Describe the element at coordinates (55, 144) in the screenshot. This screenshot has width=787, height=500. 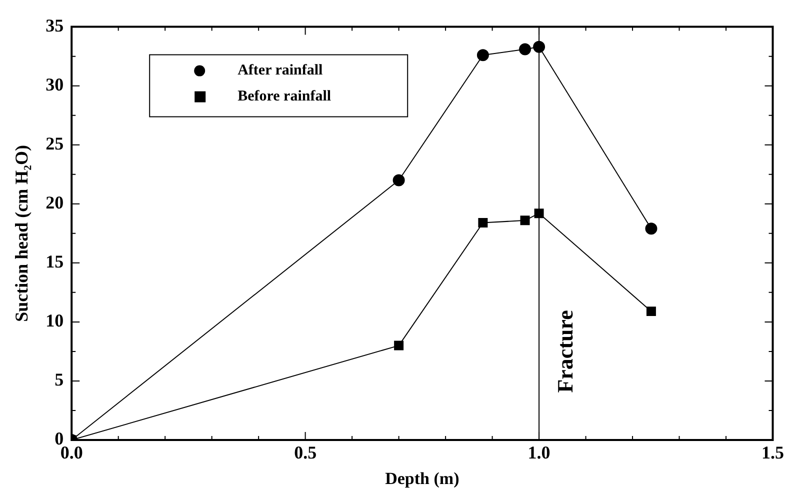
I see `y-tick-label: 25` at that location.